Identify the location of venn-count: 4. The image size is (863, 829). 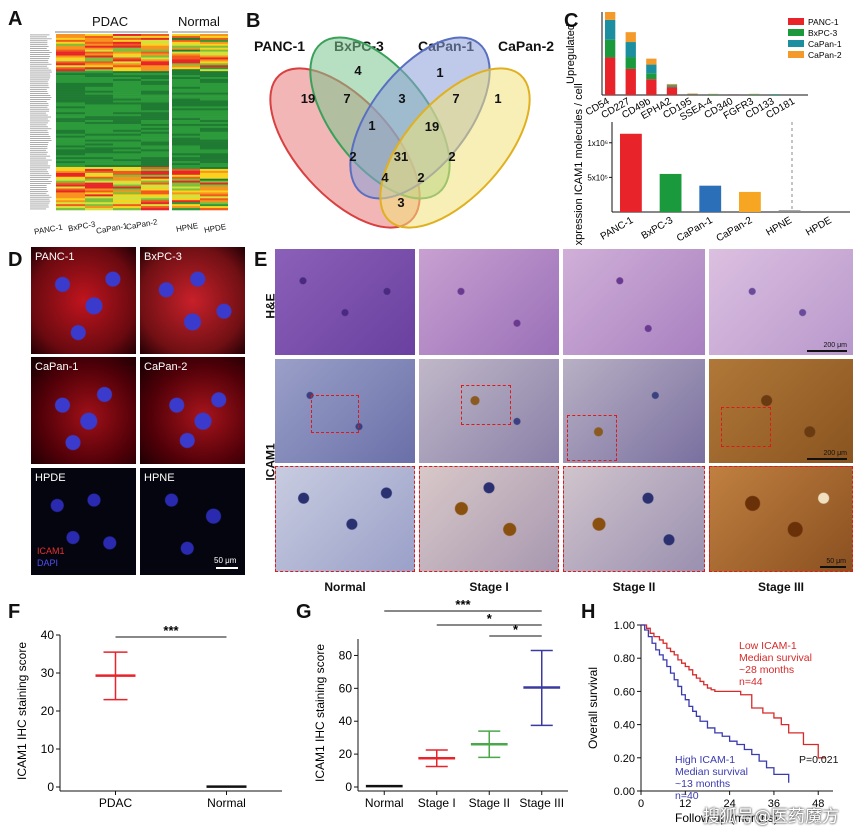
(385, 177).